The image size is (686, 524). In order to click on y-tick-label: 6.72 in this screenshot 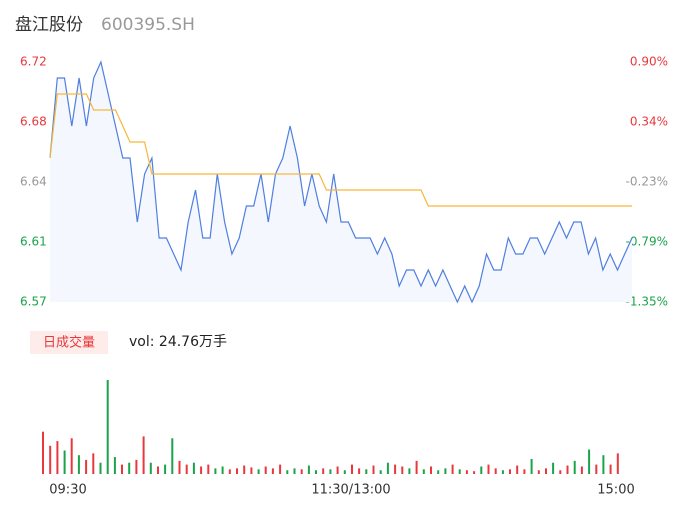, I will do `click(33, 62)`.